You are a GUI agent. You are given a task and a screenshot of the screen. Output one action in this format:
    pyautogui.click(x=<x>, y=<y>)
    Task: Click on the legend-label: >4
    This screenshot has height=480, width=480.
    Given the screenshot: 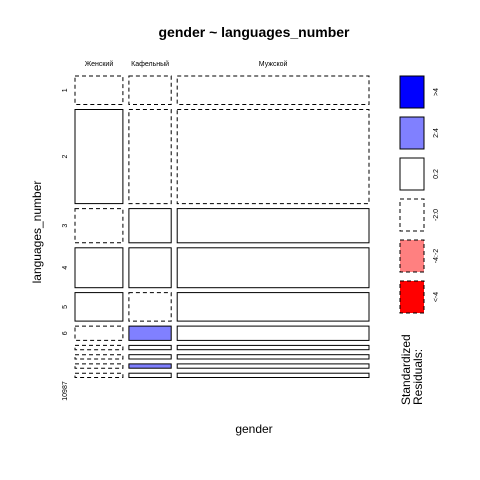 What is the action you would take?
    pyautogui.click(x=436, y=92)
    